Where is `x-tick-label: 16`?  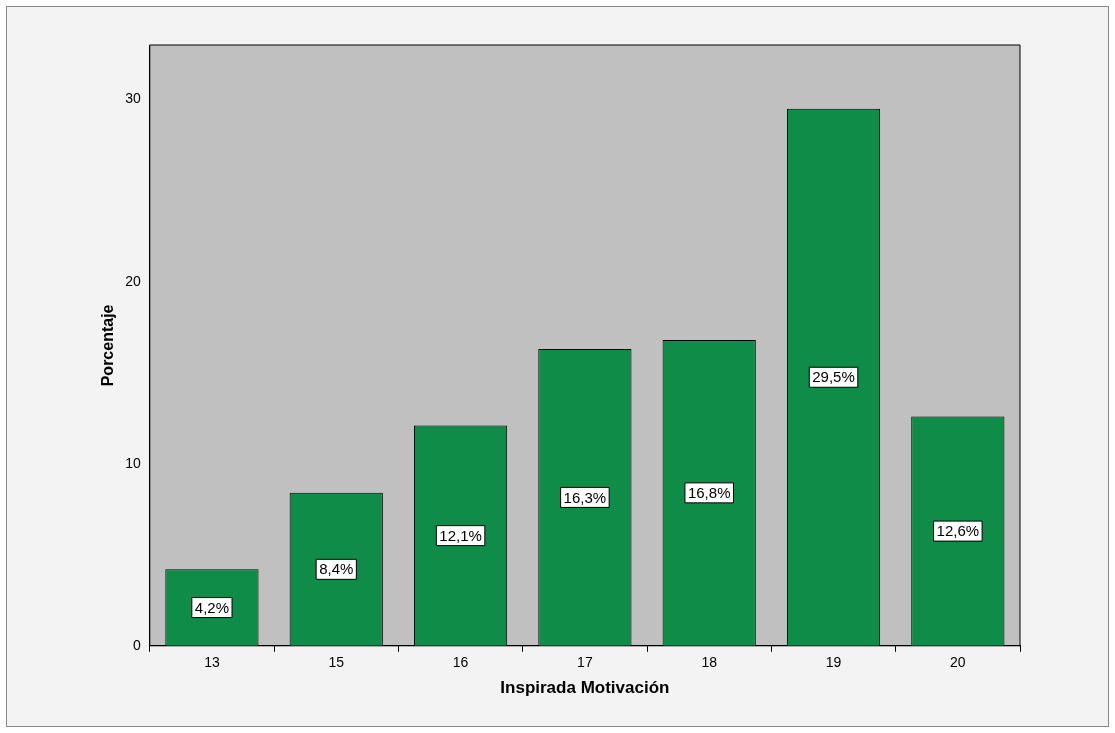 x-tick-label: 16 is located at coordinates (460, 662).